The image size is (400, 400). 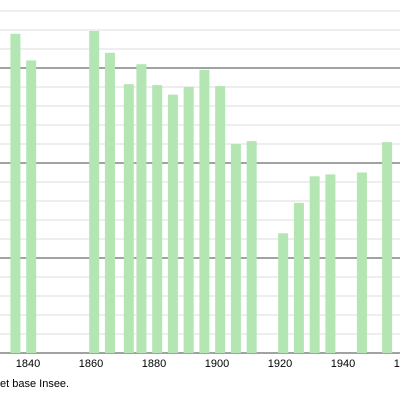 I want to click on x-tick-label: 1880, so click(x=154, y=364).